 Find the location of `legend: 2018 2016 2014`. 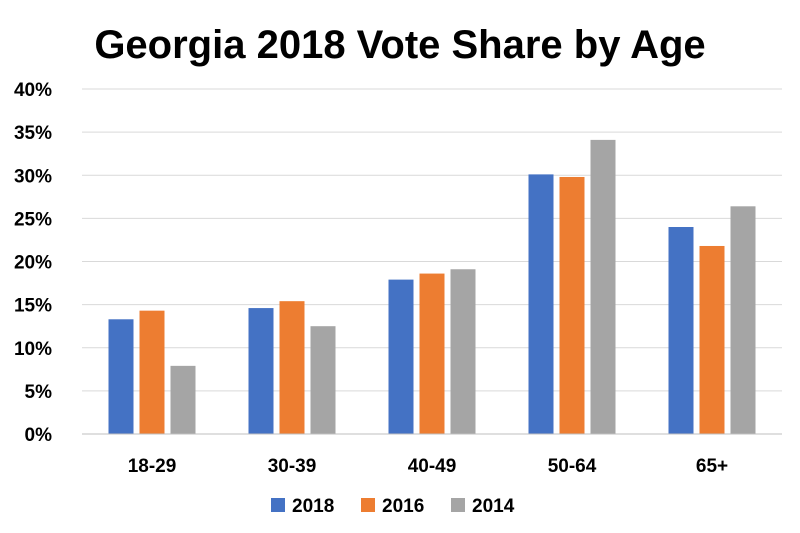

legend: 2018 2016 2014 is located at coordinates (393, 506).